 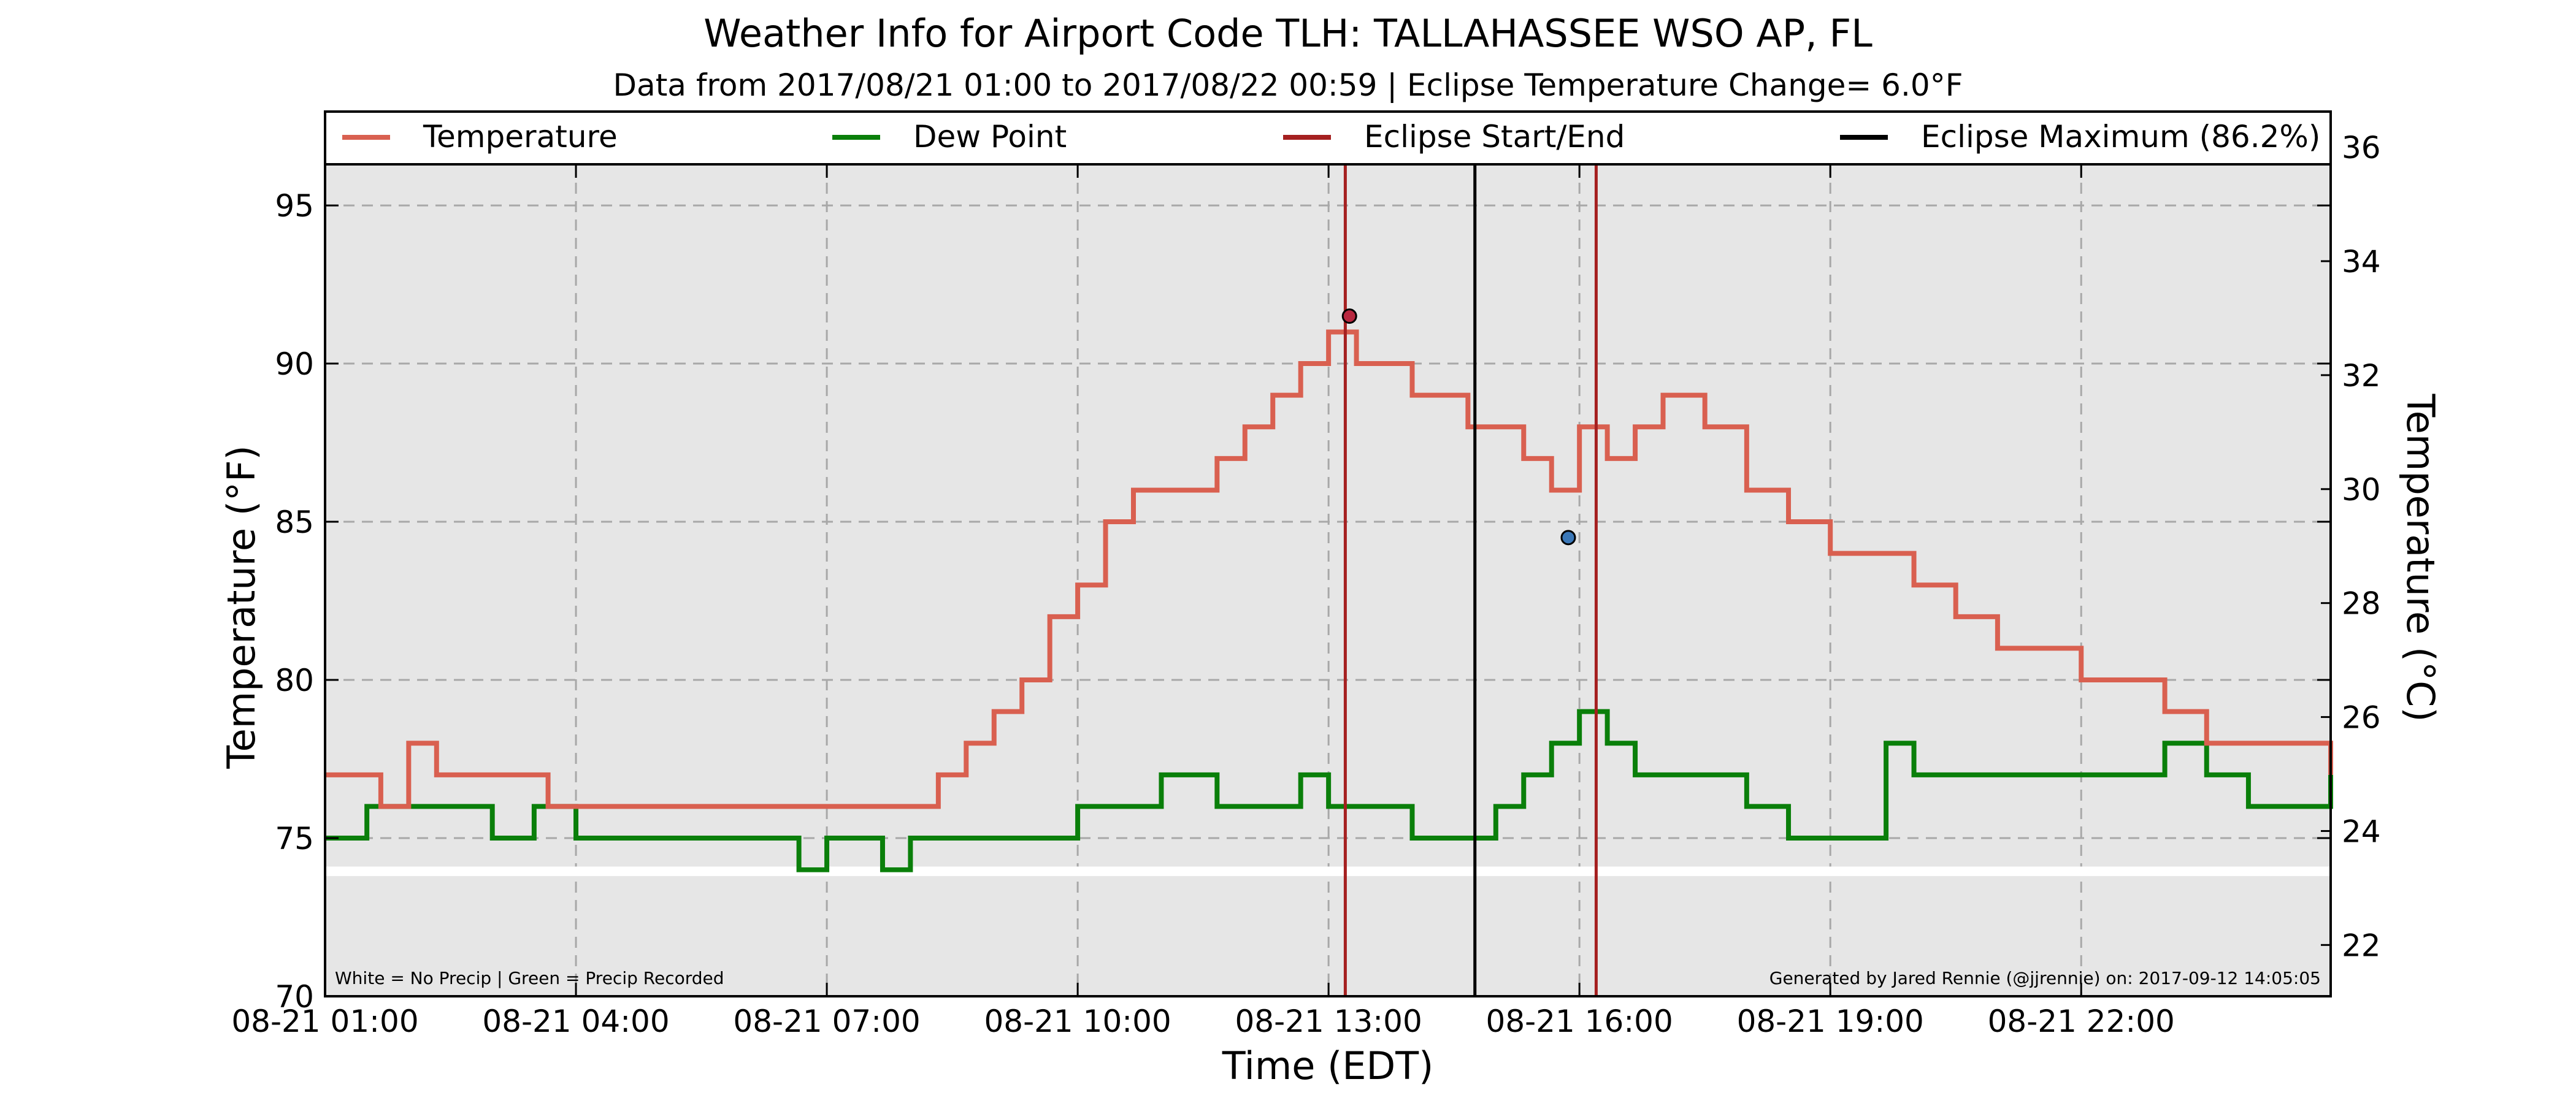 I want to click on x-tick-label: 08-21 22:00, so click(x=2081, y=1021).